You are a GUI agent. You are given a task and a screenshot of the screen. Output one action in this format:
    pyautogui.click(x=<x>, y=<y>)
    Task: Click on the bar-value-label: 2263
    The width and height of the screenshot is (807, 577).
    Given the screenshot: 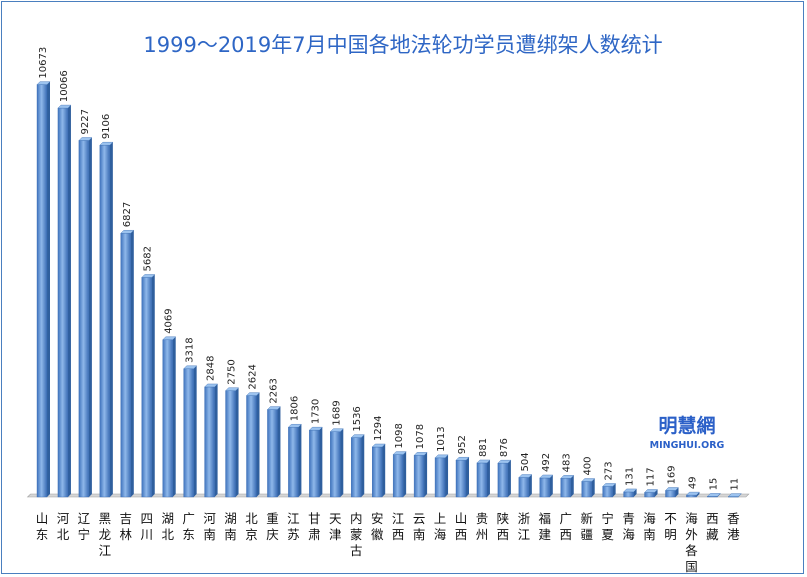 What is the action you would take?
    pyautogui.click(x=273, y=390)
    